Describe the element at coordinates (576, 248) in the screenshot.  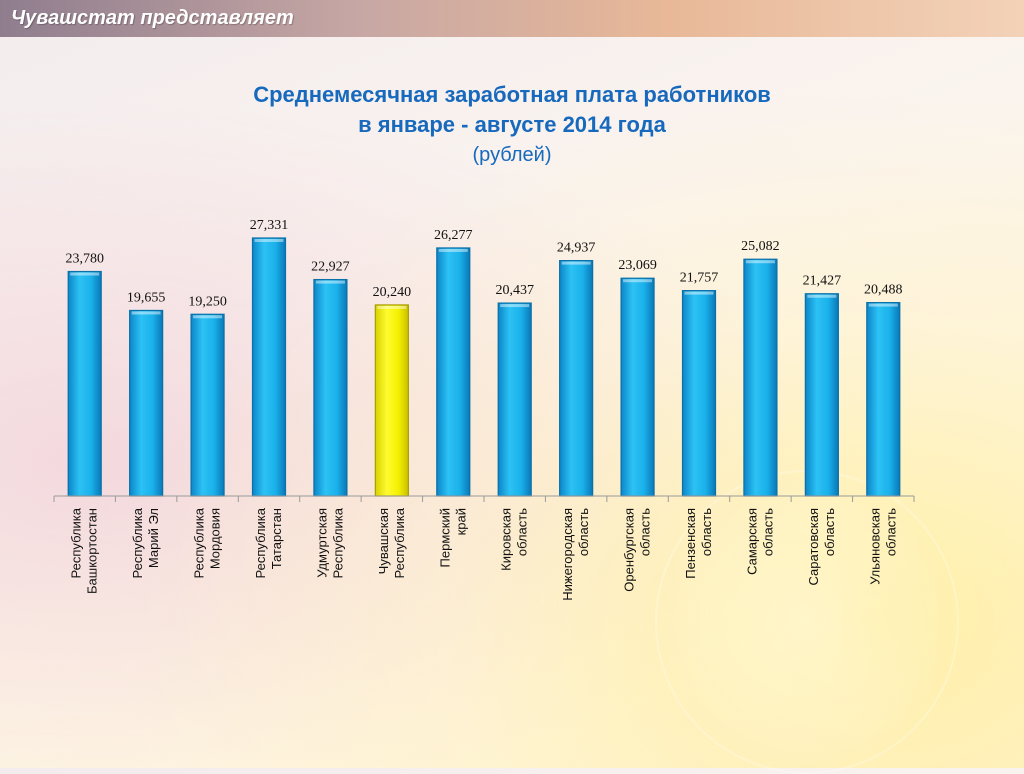
I see `value-label: 24,937` at that location.